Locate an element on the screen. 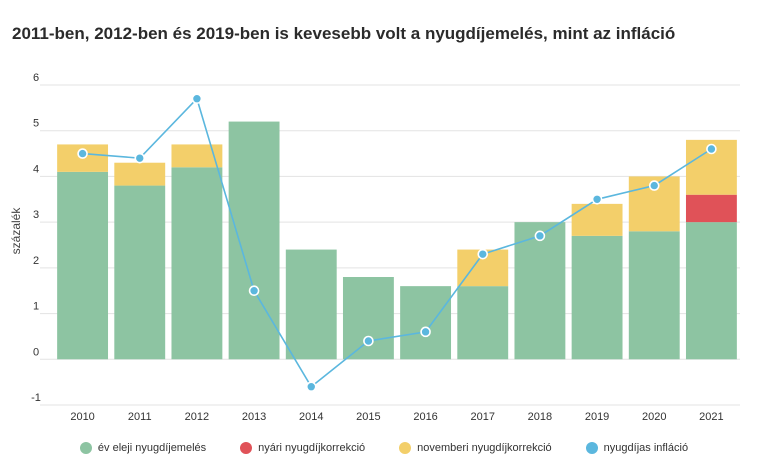  bar-nyari is located at coordinates (711, 208).